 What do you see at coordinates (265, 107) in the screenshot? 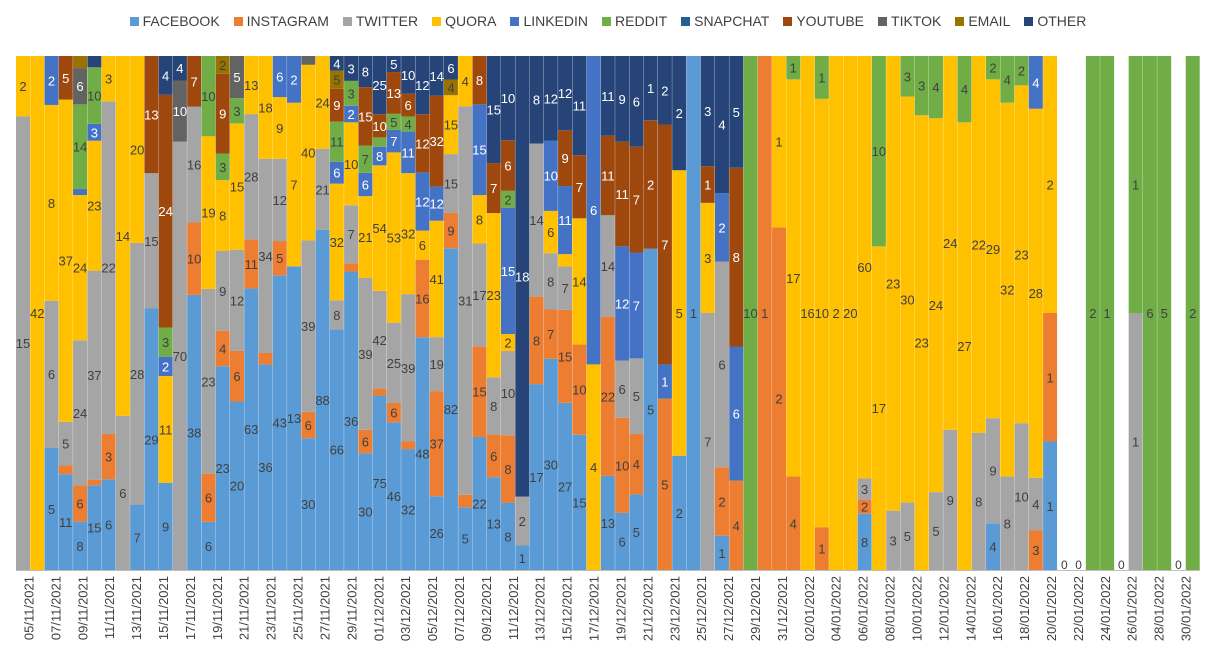
I see `data-label: 18` at bounding box center [265, 107].